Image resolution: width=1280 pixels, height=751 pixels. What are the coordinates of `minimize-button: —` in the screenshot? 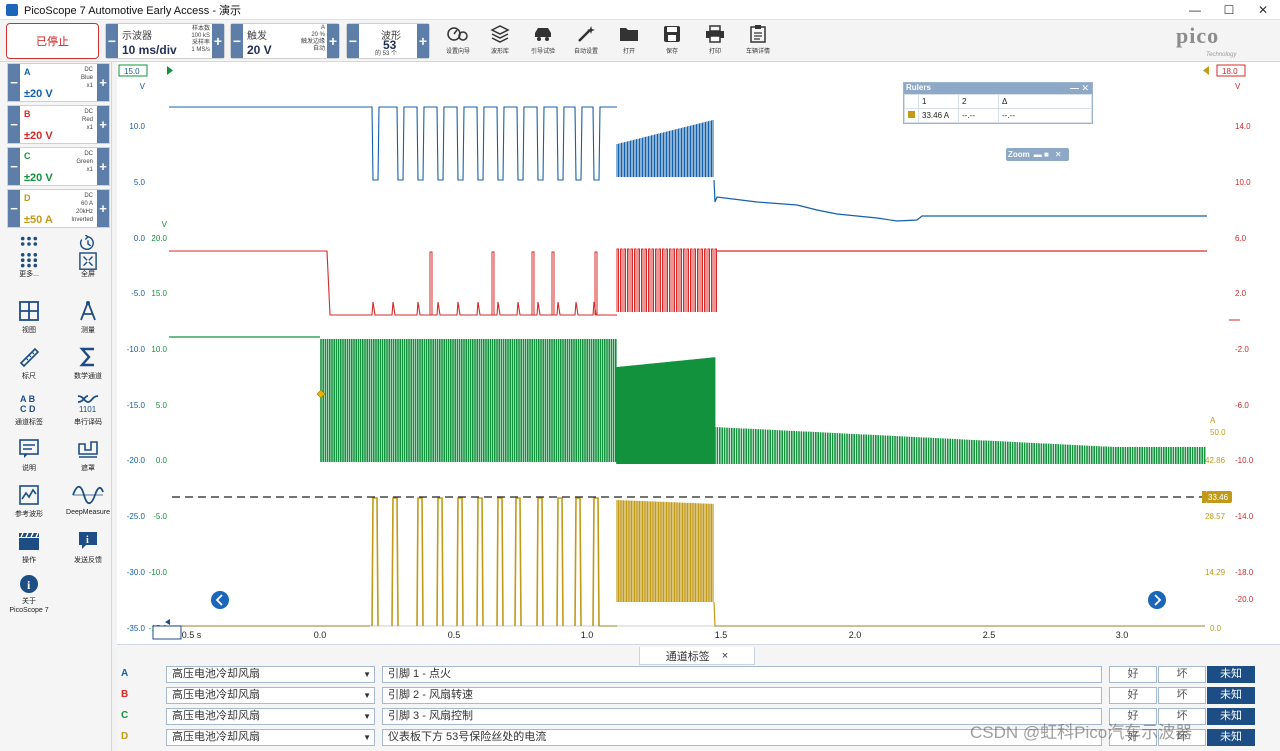 It's located at (1195, 10).